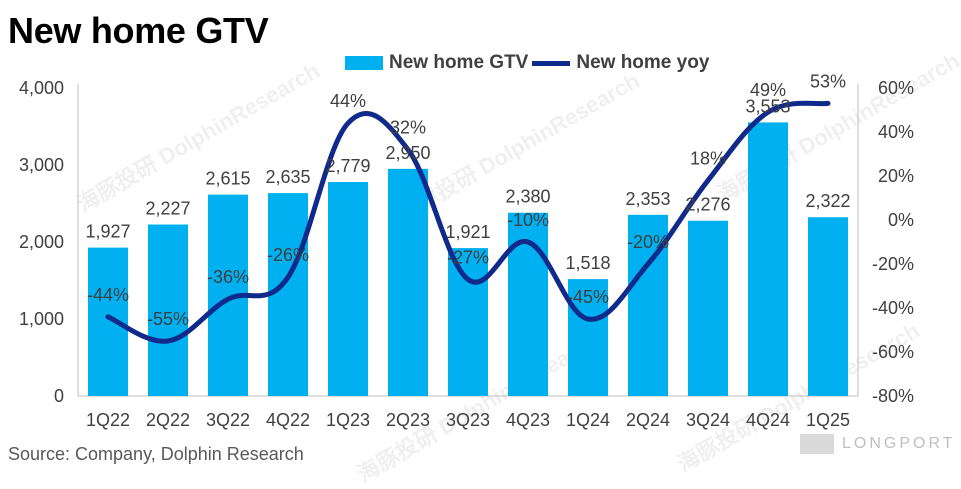  Describe the element at coordinates (348, 101) in the screenshot. I see `yoy-value-label: 44%` at that location.